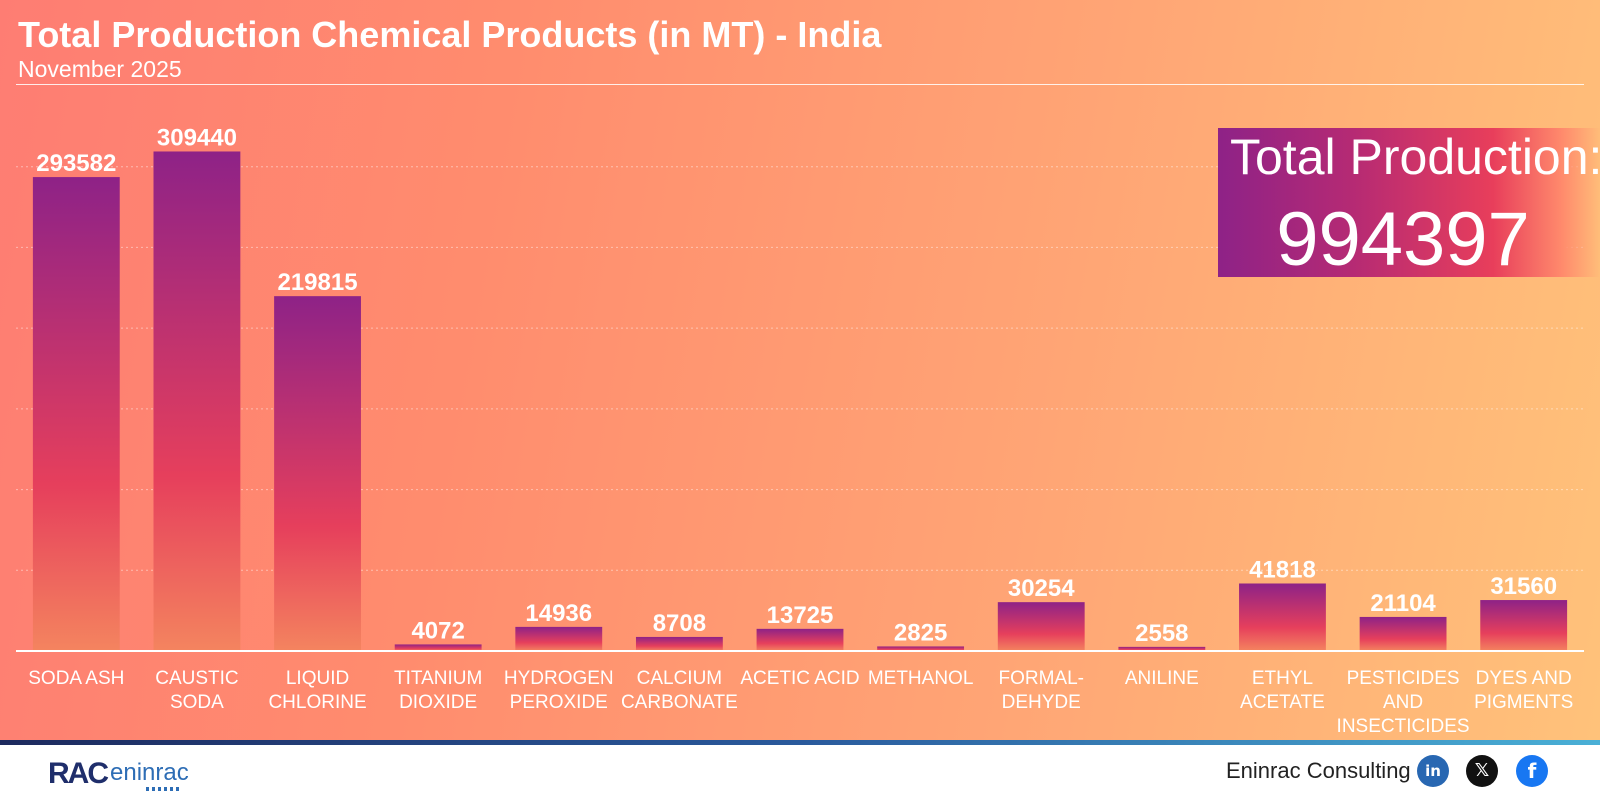  Describe the element at coordinates (559, 690) in the screenshot. I see `category-label: HYDROGEN PEROXIDE` at that location.